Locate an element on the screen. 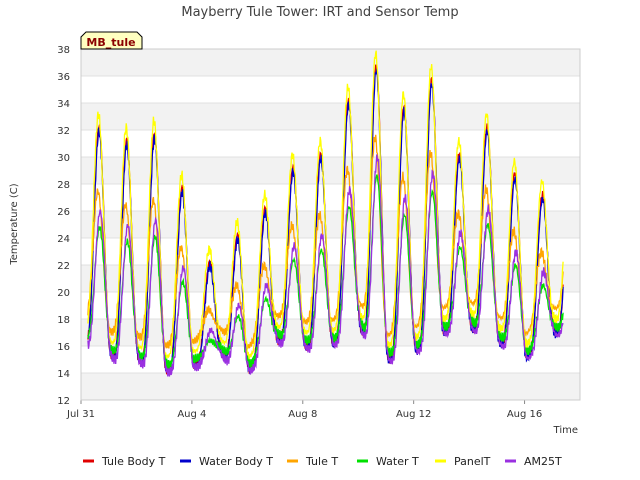 This screenshot has height=480, width=640. y-tick-label: 14 is located at coordinates (63, 374).